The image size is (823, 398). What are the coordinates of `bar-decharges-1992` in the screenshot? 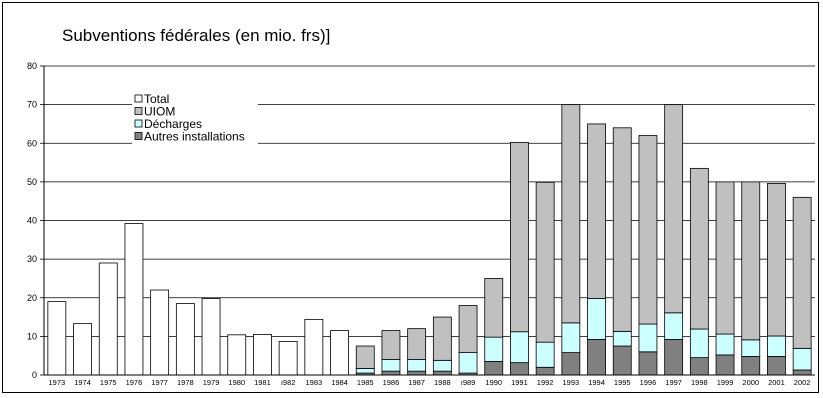 It's located at (545, 354).